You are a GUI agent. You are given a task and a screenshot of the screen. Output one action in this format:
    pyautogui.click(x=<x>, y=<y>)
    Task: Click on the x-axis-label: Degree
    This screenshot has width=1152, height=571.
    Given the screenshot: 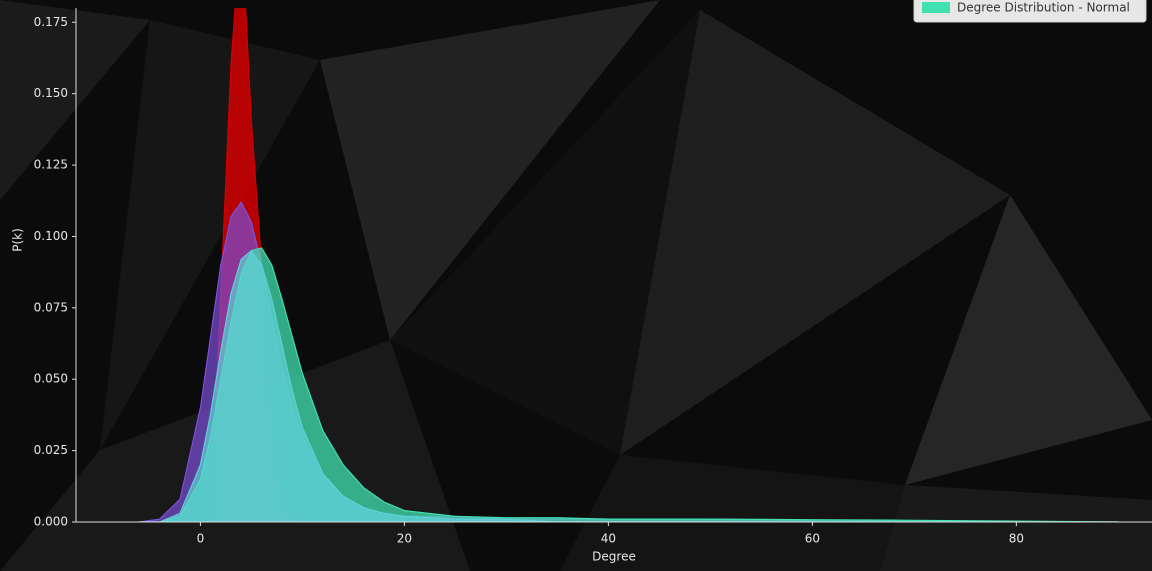 What is the action you would take?
    pyautogui.click(x=614, y=557)
    